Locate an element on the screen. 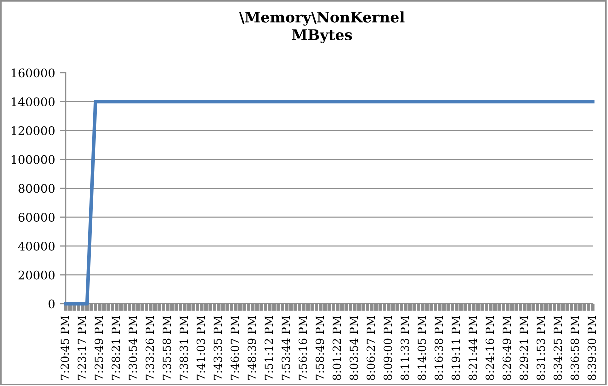 The height and width of the screenshot is (386, 608). y-tick-label: 0 is located at coordinates (51, 304).